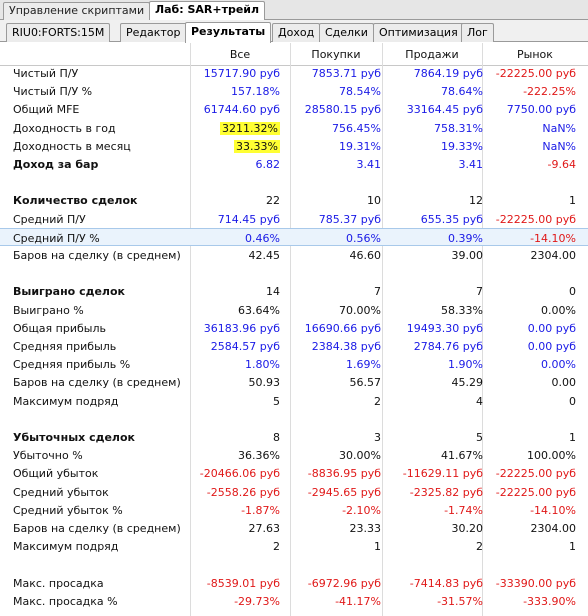 The image size is (588, 616). What do you see at coordinates (382, 329) in the screenshot?
I see `column-divider` at bounding box center [382, 329].